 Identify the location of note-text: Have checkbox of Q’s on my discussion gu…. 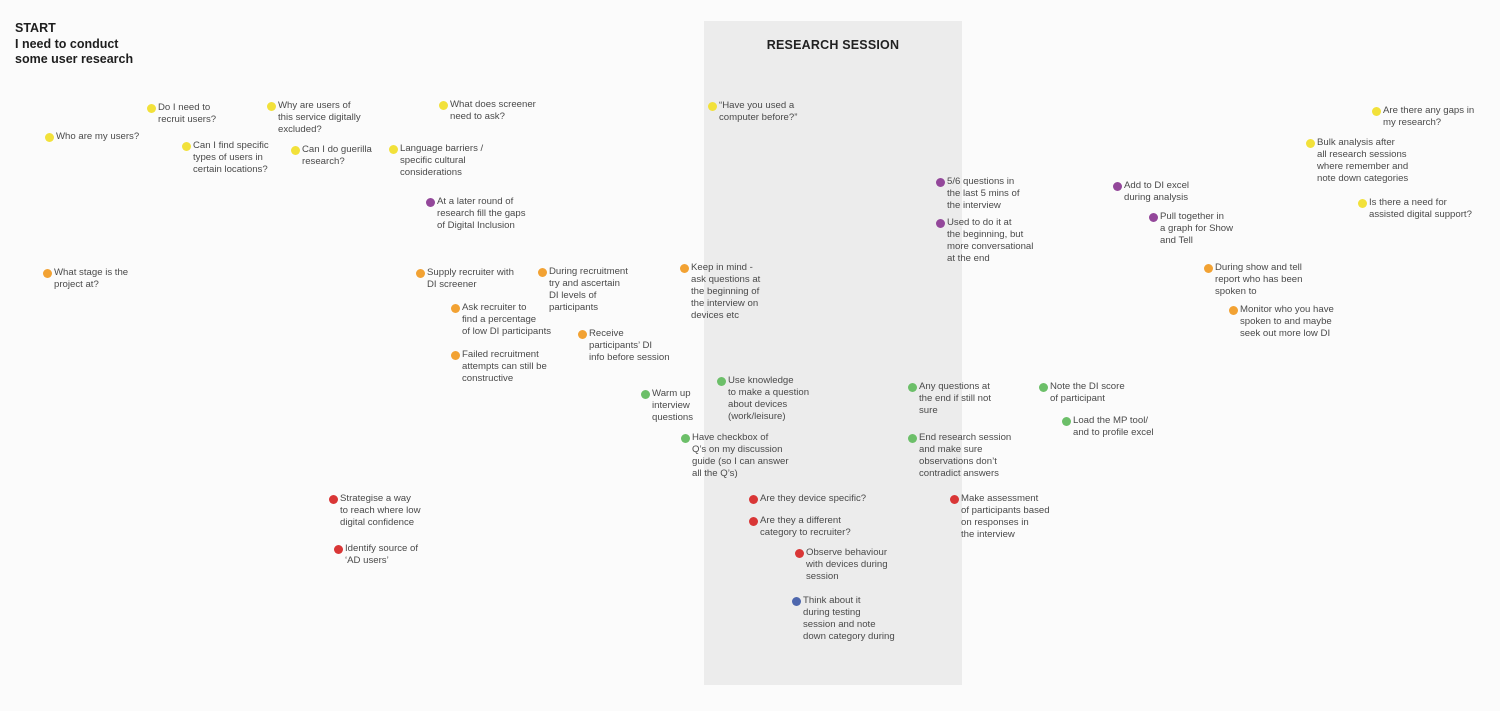
(740, 455).